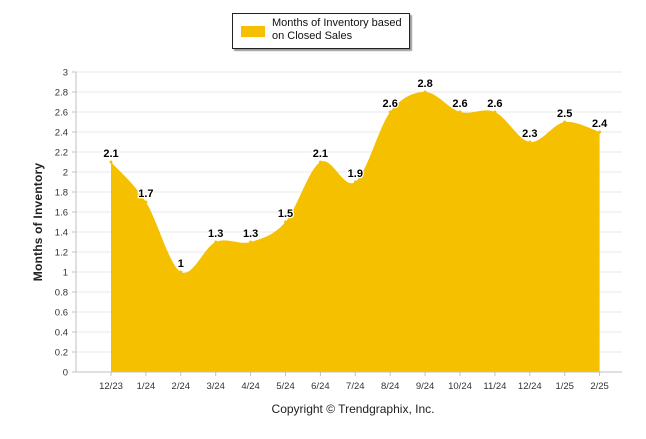  What do you see at coordinates (425, 386) in the screenshot?
I see `x-tick-label: 9/24` at bounding box center [425, 386].